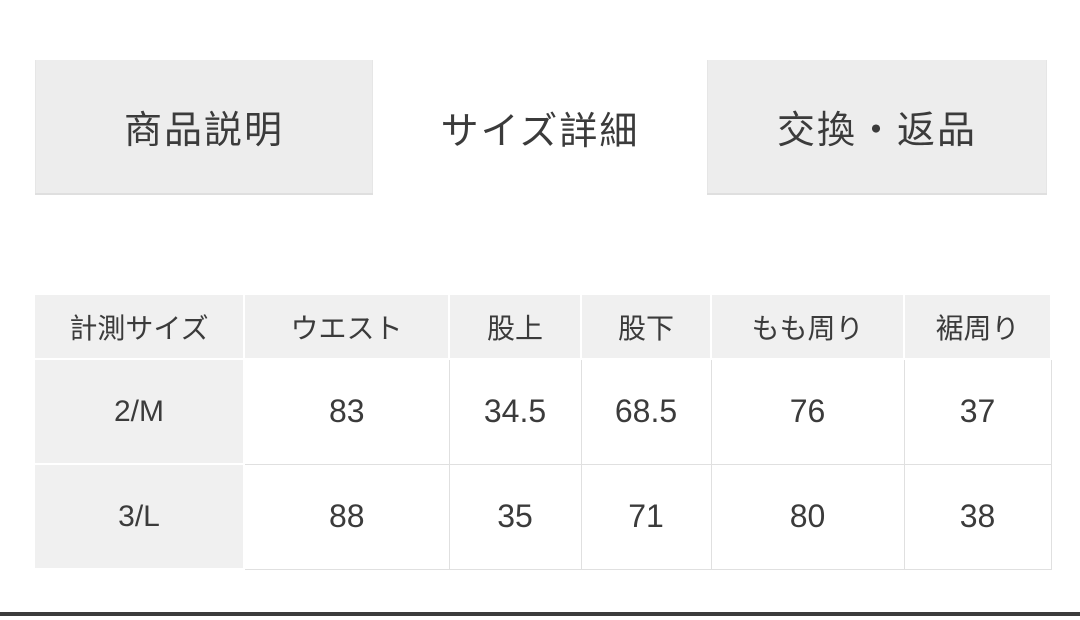 Image resolution: width=1080 pixels, height=620 pixels. What do you see at coordinates (977, 411) in the screenshot?
I see `table-cell-hem: 37` at bounding box center [977, 411].